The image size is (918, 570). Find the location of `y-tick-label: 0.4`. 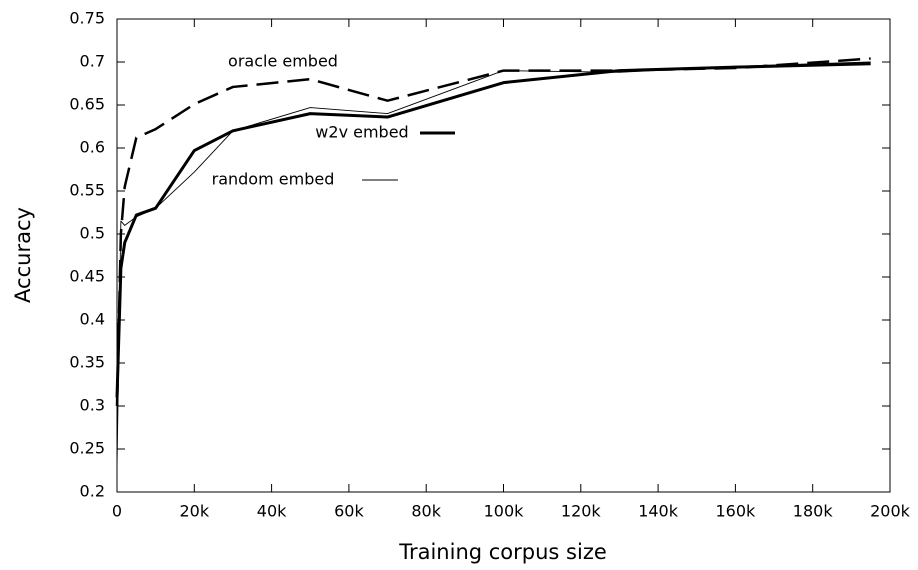

y-tick-label: 0.4 is located at coordinates (92, 319).